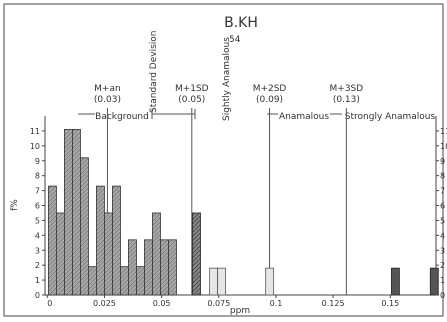 The width and height of the screenshot is (447, 322). Describe the element at coordinates (390, 117) in the screenshot. I see `zone-label-strongly-anamalous: Strongly Anamalous` at that location.